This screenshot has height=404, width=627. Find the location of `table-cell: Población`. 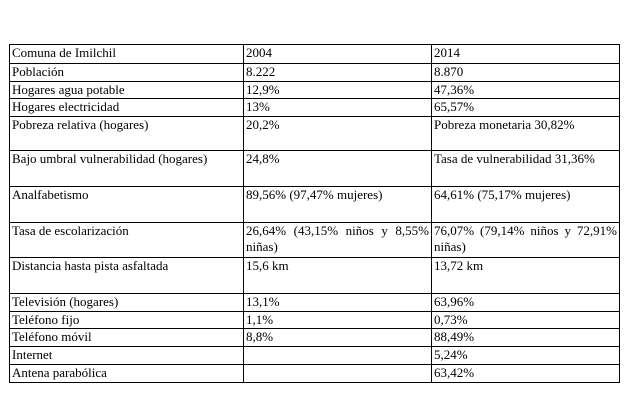

table-cell: Población is located at coordinates (126, 72).